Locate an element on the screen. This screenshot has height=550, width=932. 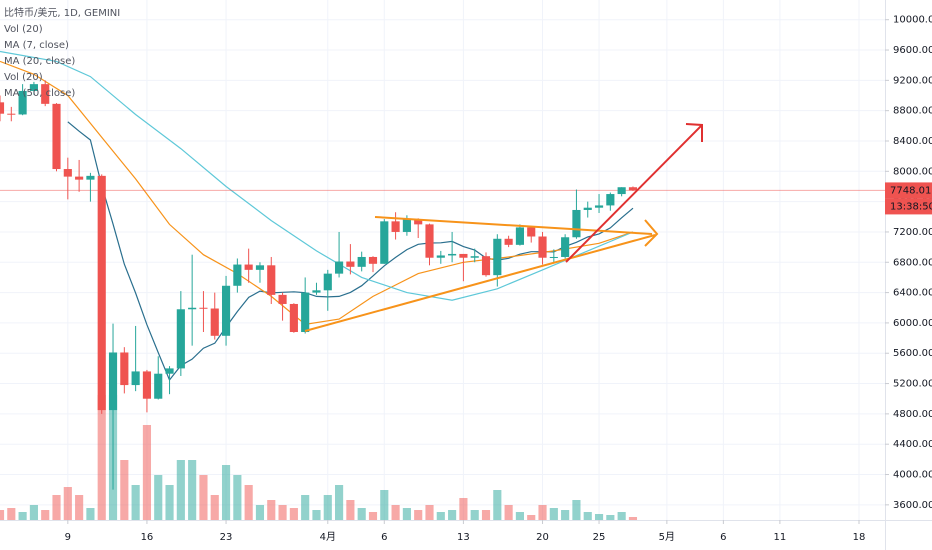
countdown-box is located at coordinates (908, 206).